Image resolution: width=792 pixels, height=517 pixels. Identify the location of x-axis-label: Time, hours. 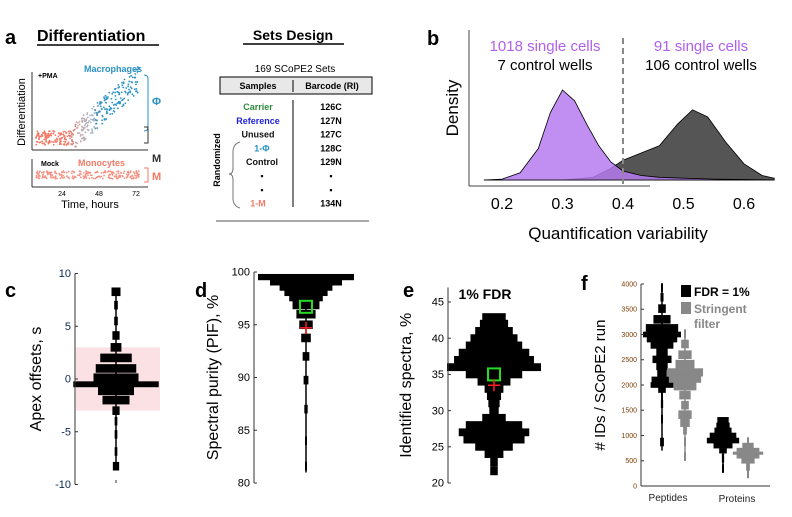
(90, 205).